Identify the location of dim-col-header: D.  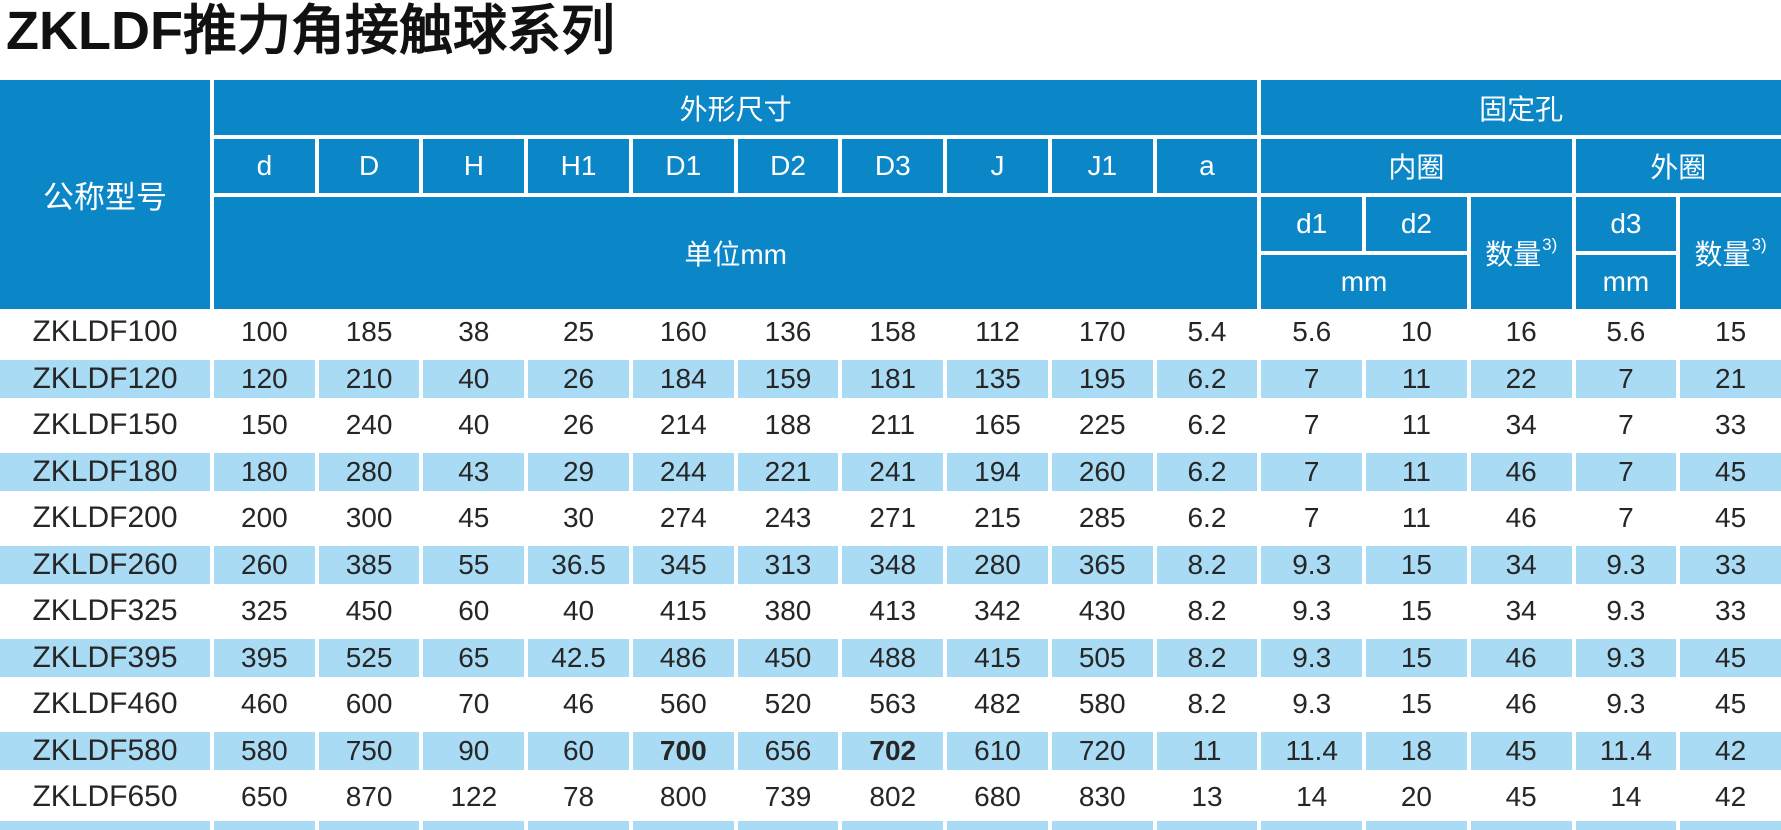
(369, 166).